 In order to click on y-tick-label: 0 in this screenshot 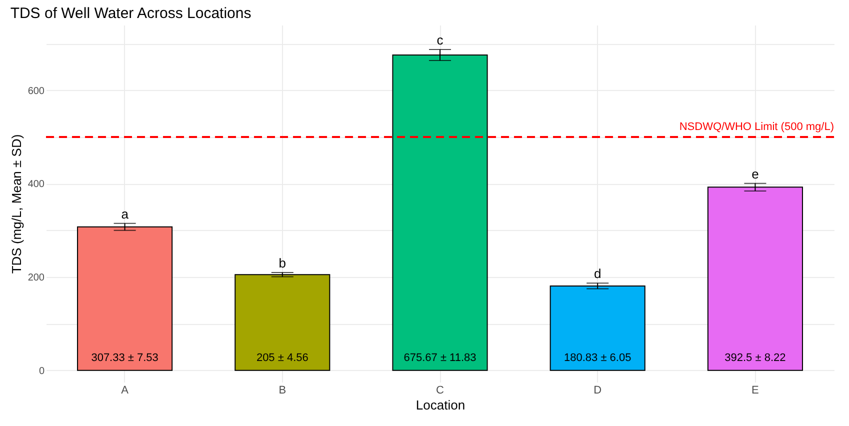, I will do `click(41, 371)`.